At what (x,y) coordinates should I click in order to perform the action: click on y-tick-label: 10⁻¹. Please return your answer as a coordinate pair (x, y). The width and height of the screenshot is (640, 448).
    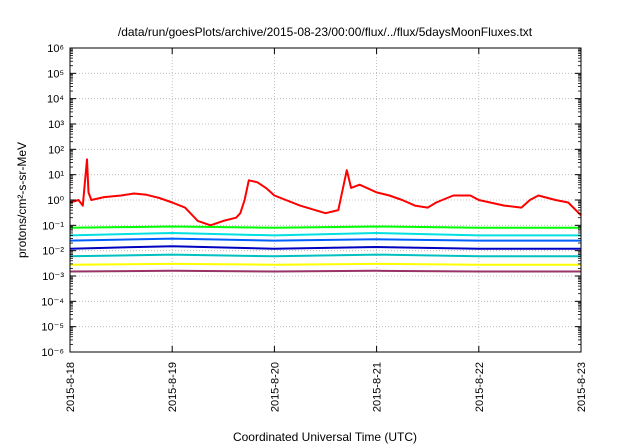
    Looking at the image, I should click on (53, 226).